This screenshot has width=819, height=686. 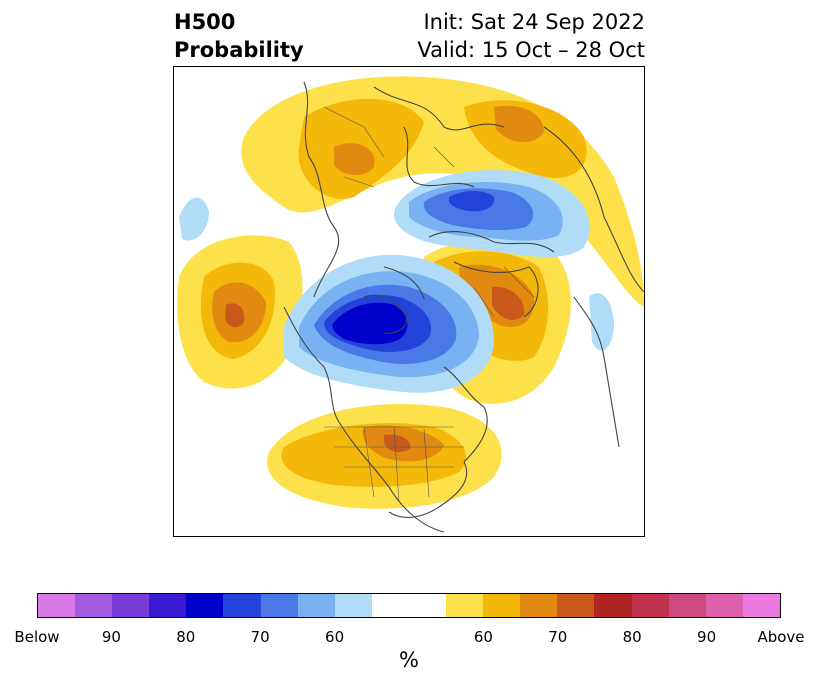 I want to click on colorbar-tick-label: Above, so click(x=781, y=637).